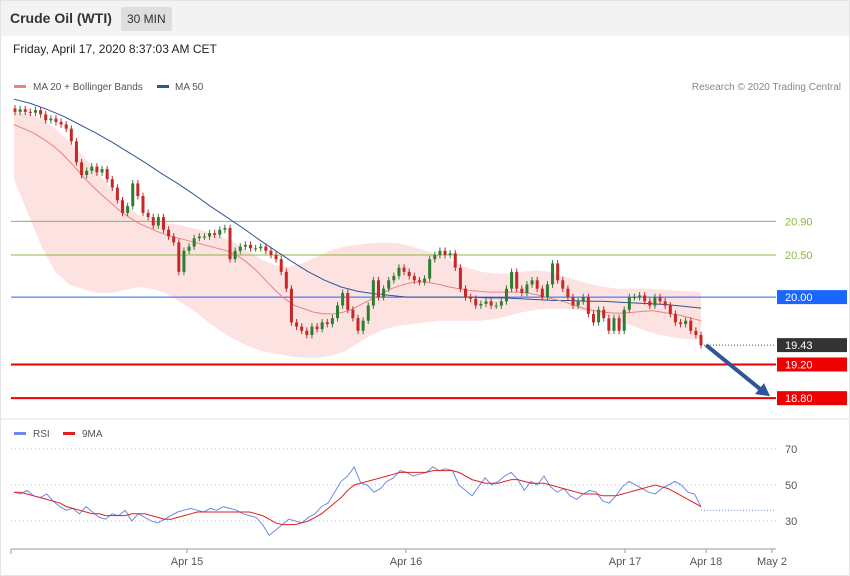 The width and height of the screenshot is (850, 576). What do you see at coordinates (69, 433) in the screenshot?
I see `legend-swatch-rsi-ma` at bounding box center [69, 433].